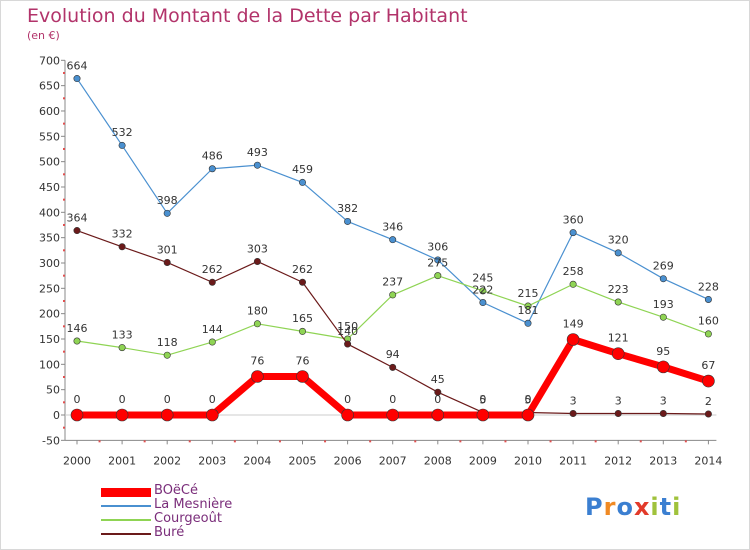 The width and height of the screenshot is (750, 550). I want to click on logo-letter: t, so click(666, 507).